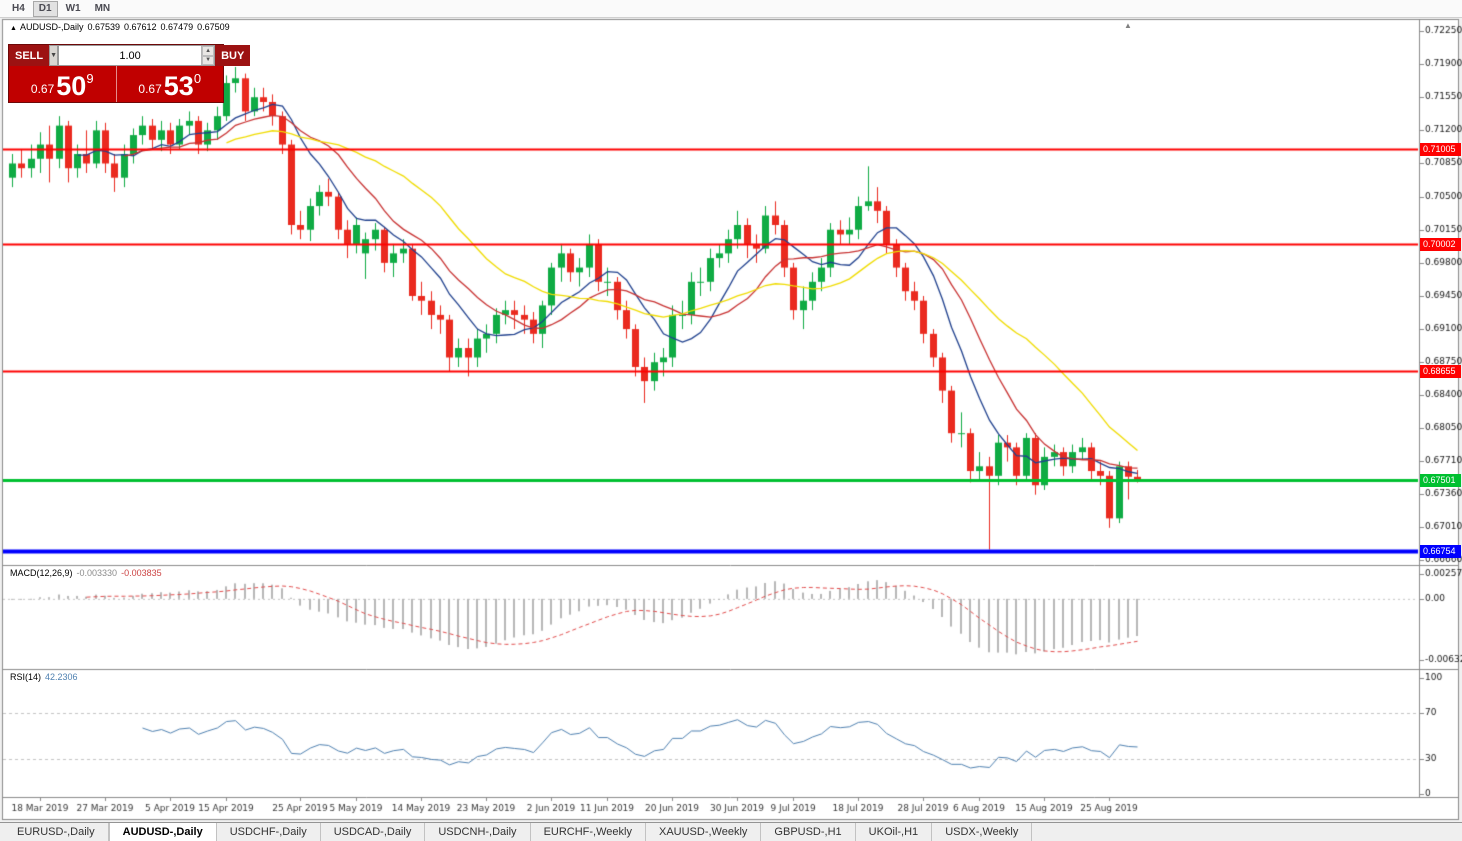 The image size is (1462, 841). I want to click on volume-input, so click(130, 55).